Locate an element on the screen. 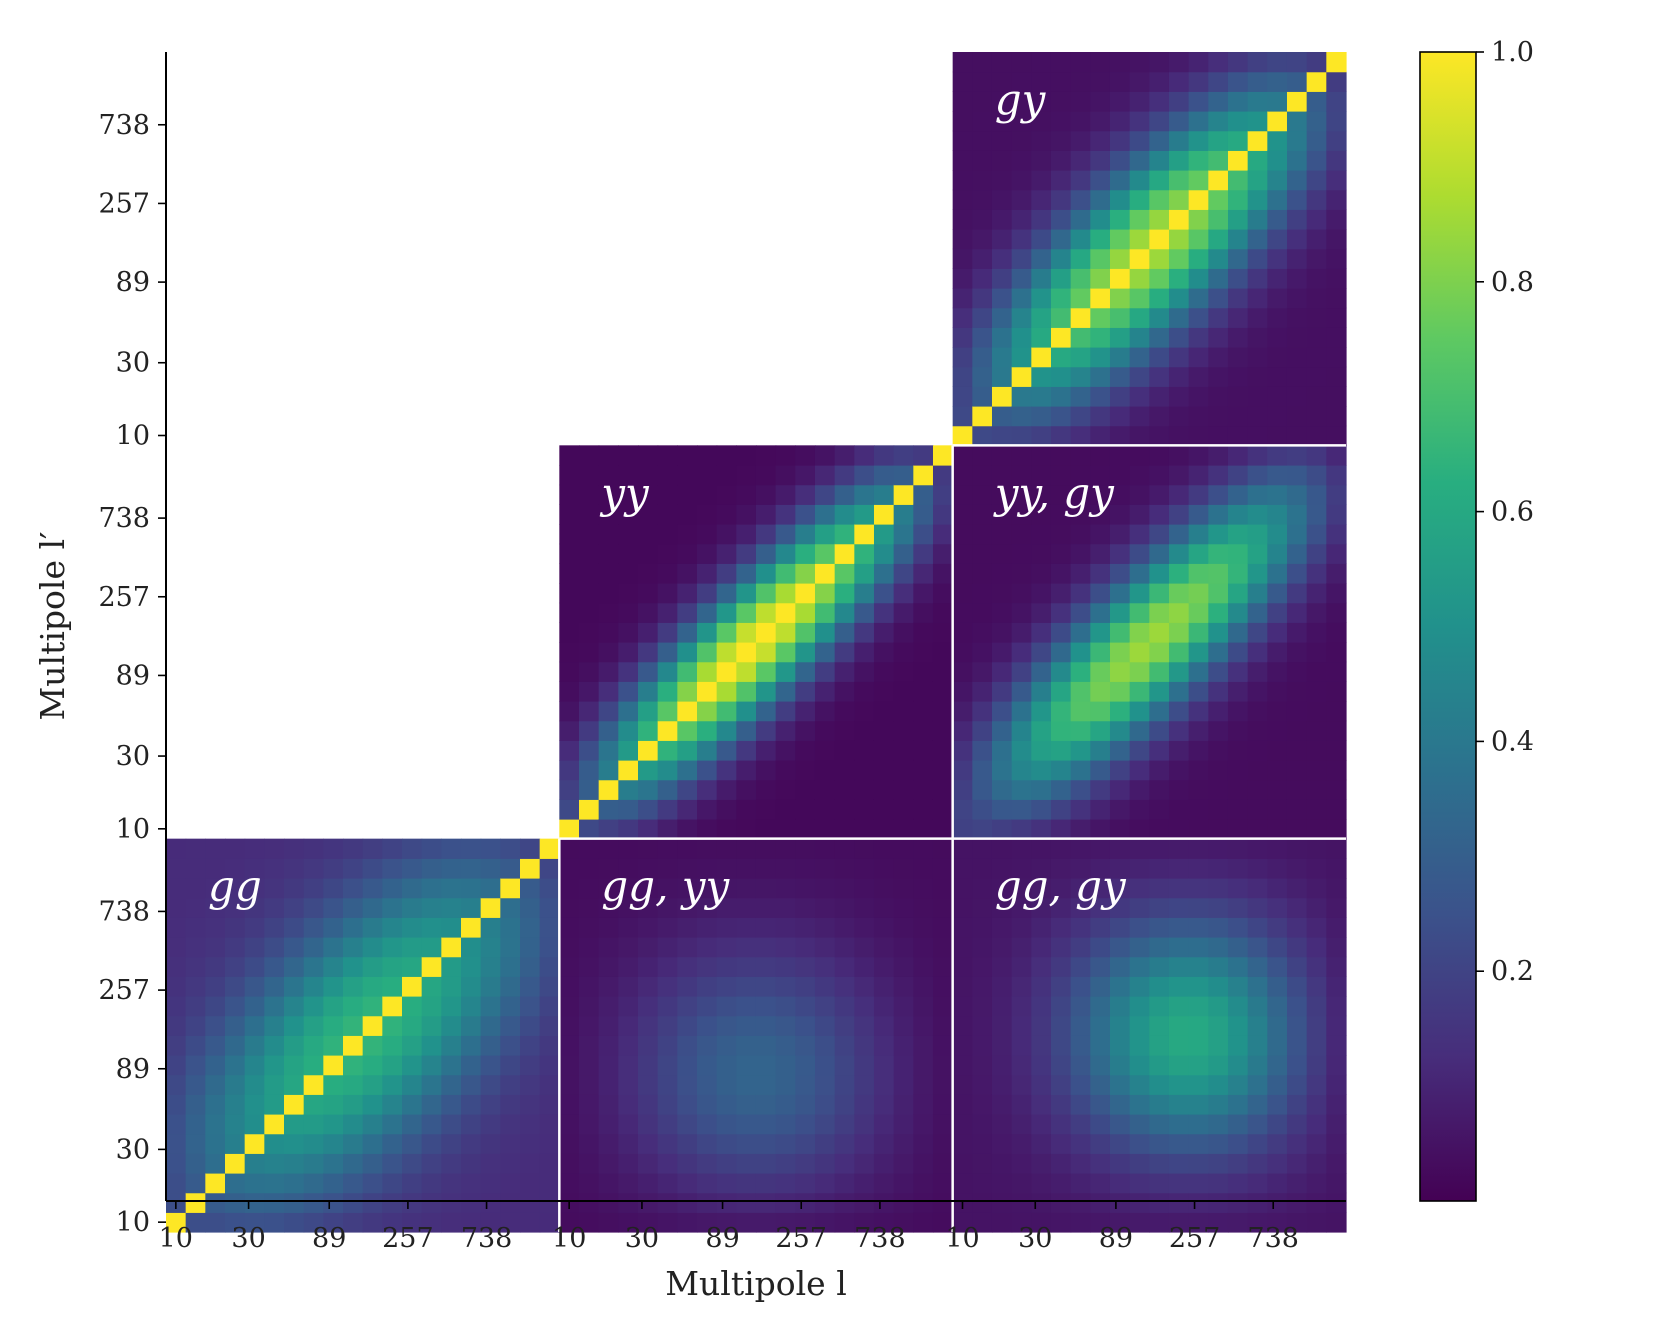 The height and width of the screenshot is (1329, 1661). x-tick-label: 10 is located at coordinates (569, 1238).